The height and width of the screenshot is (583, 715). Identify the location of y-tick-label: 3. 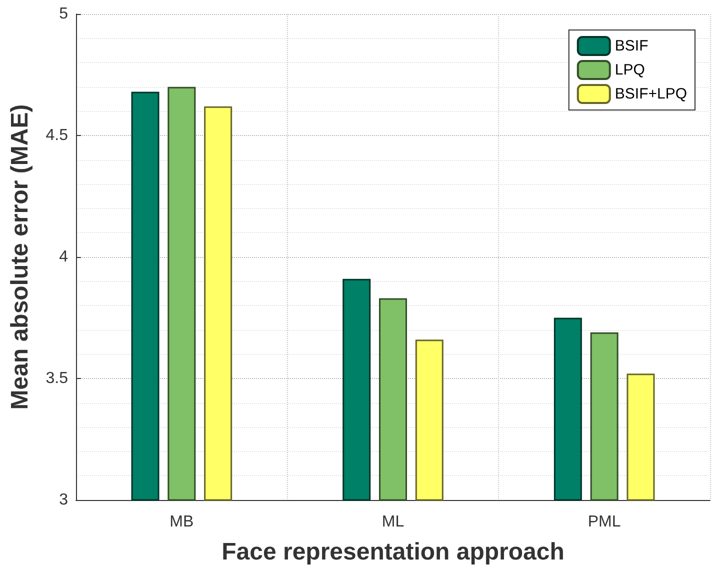
(63, 500).